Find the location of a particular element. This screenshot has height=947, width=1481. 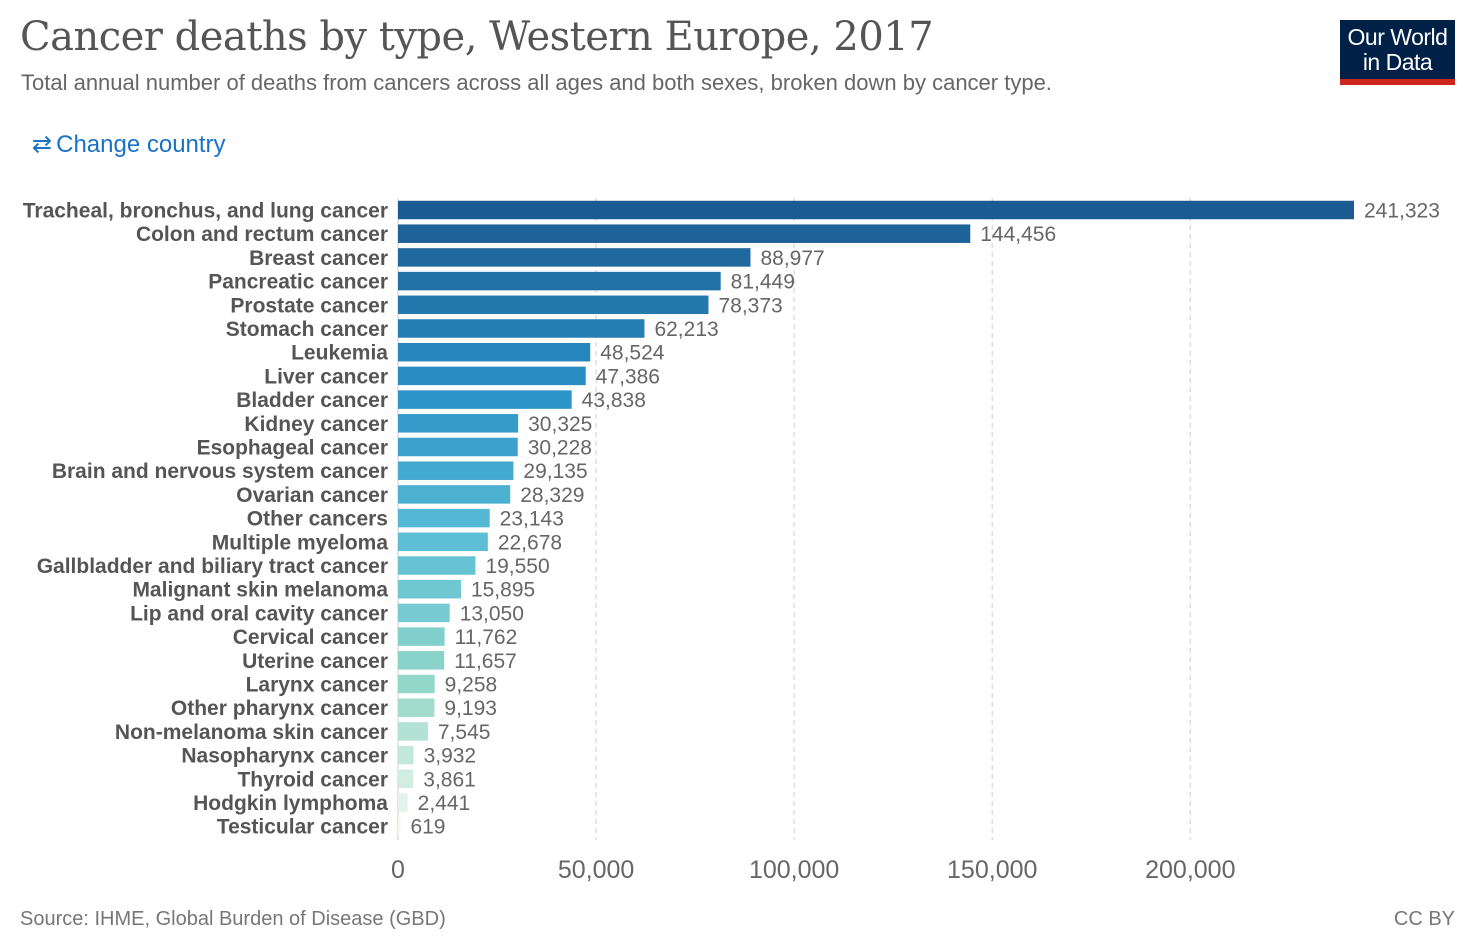

change-country-button: ⇄ Change country is located at coordinates (129, 145).